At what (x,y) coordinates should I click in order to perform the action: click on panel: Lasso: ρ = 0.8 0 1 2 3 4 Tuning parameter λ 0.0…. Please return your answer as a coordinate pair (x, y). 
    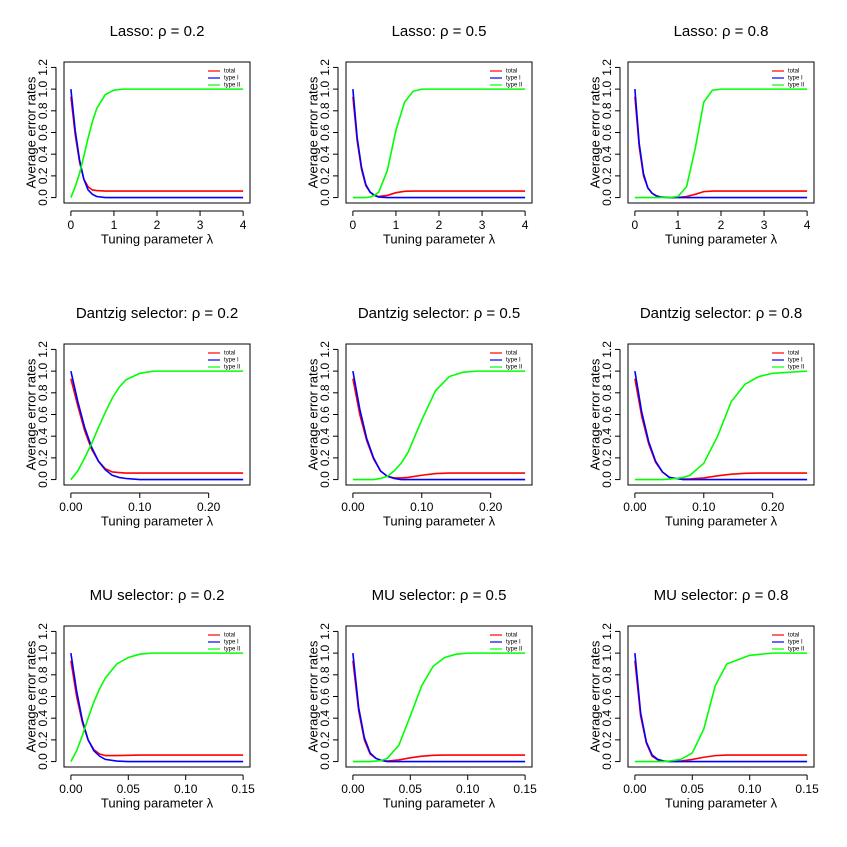
    Looking at the image, I should click on (701, 134).